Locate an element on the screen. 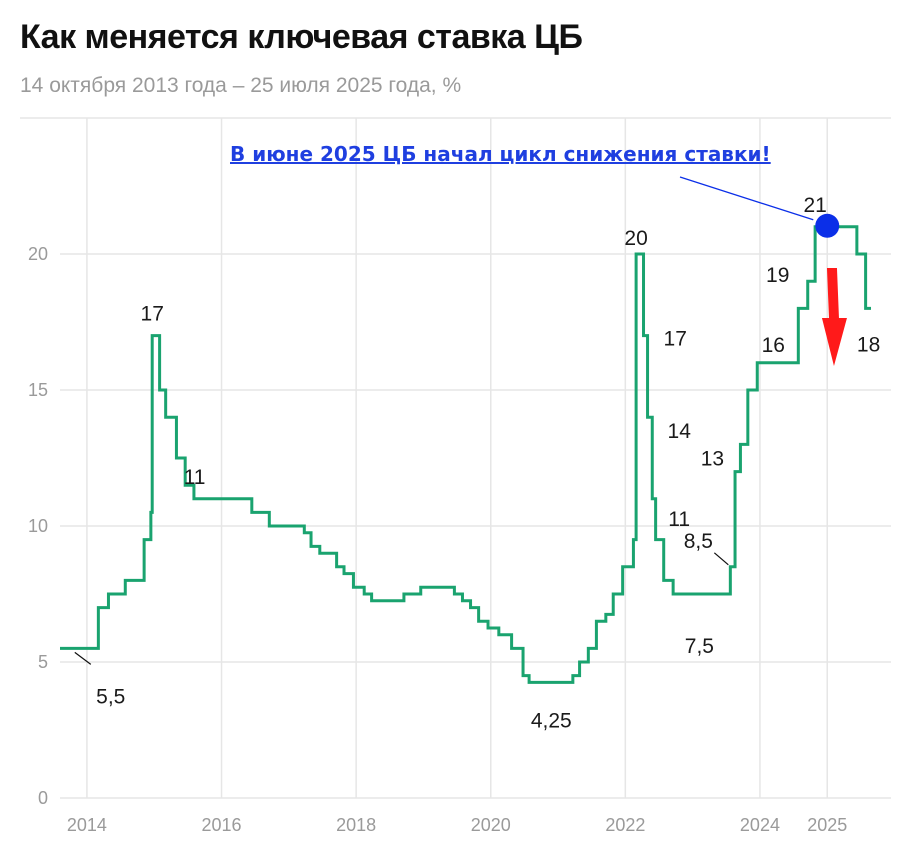 The image size is (911, 851). data-label: 8,5 is located at coordinates (698, 541).